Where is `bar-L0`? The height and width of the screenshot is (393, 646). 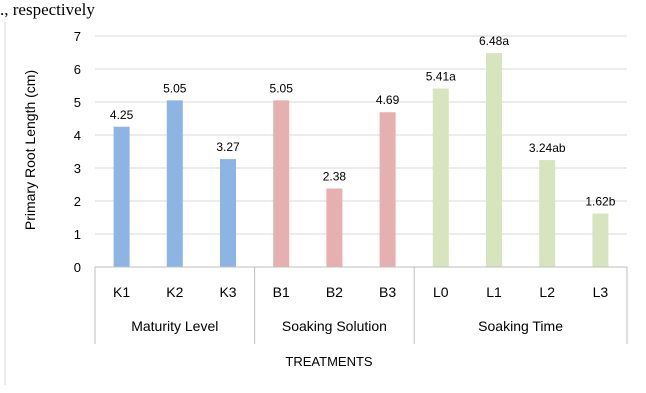 bar-L0 is located at coordinates (440, 177).